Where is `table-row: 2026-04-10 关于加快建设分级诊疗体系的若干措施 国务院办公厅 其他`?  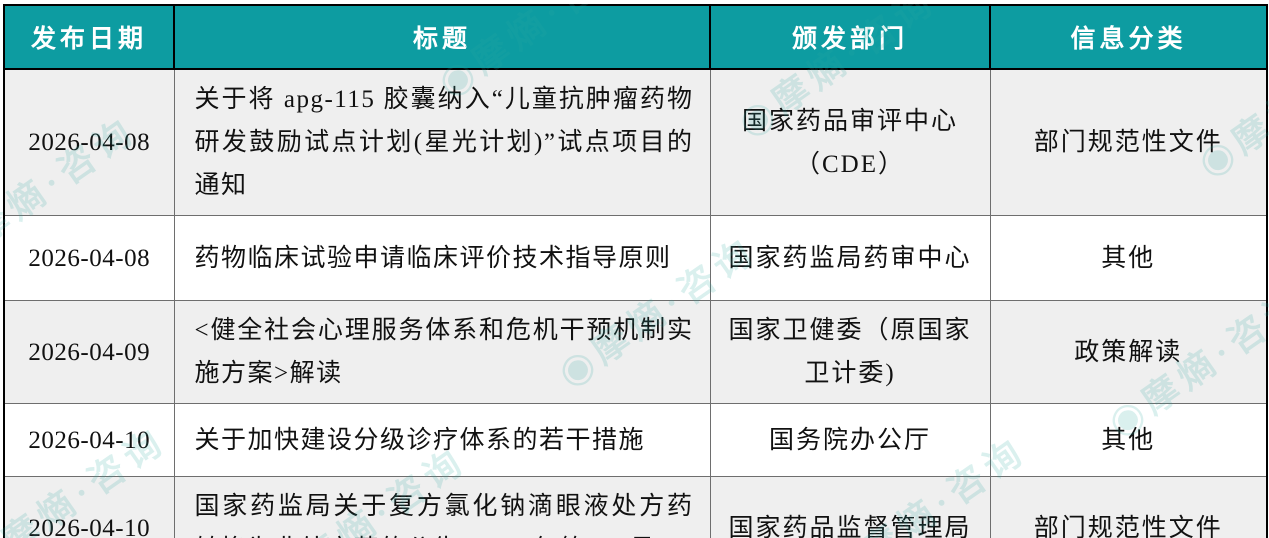 table-row: 2026-04-10 关于加快建设分级诊疗体系的若干措施 国务院办公厅 其他 is located at coordinates (635, 440).